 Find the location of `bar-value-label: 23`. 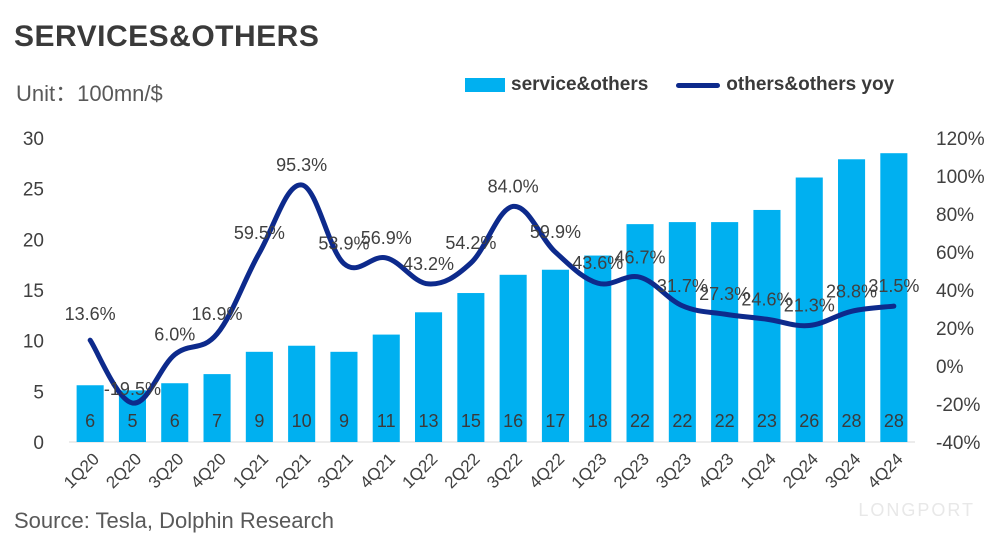

bar-value-label: 23 is located at coordinates (767, 421).